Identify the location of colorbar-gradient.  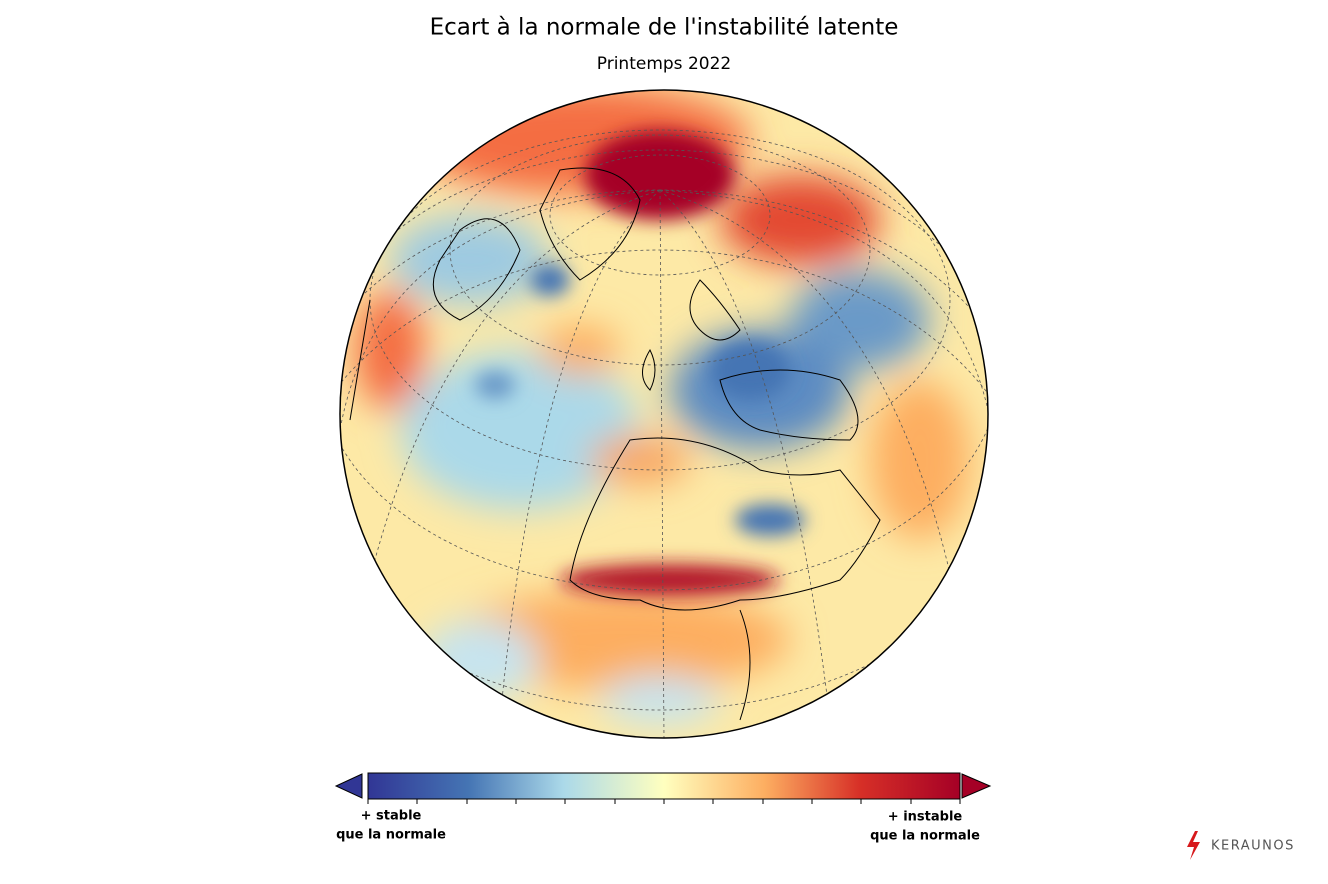
(664, 786).